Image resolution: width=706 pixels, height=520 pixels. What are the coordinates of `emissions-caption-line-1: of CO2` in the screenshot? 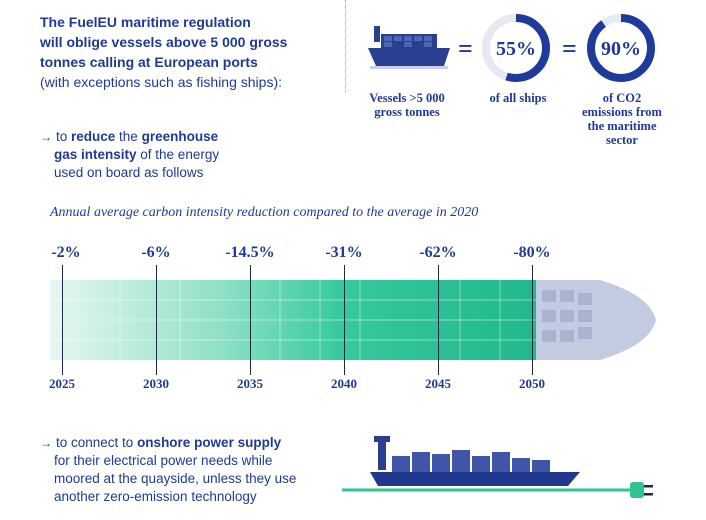 It's located at (622, 98).